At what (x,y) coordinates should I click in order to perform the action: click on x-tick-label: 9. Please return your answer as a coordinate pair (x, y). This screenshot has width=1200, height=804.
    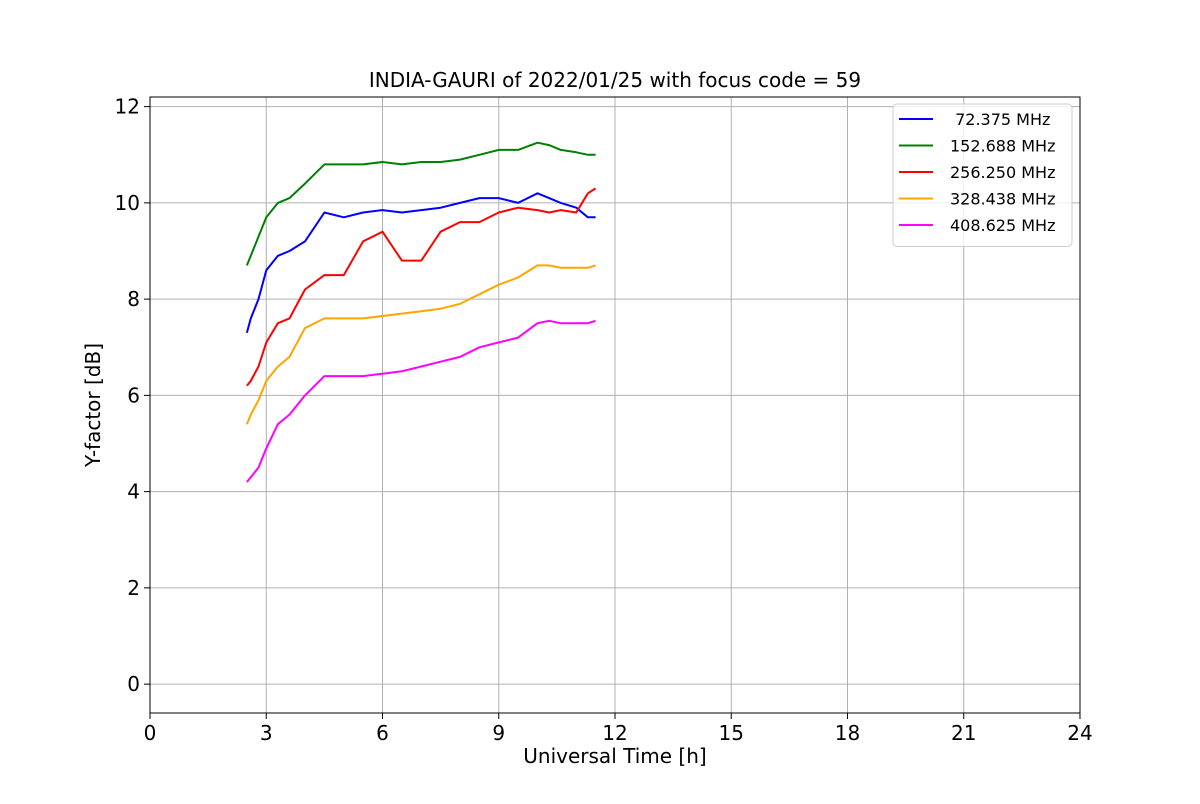
    Looking at the image, I should click on (498, 733).